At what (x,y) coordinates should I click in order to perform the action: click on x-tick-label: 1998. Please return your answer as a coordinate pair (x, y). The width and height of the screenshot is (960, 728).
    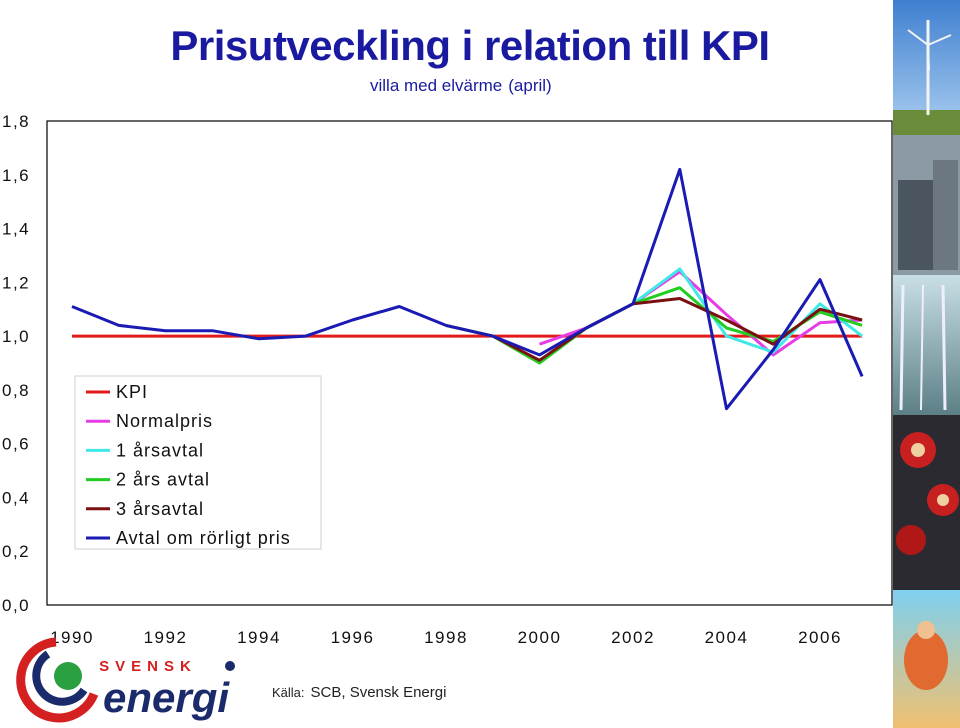
    Looking at the image, I should click on (446, 637).